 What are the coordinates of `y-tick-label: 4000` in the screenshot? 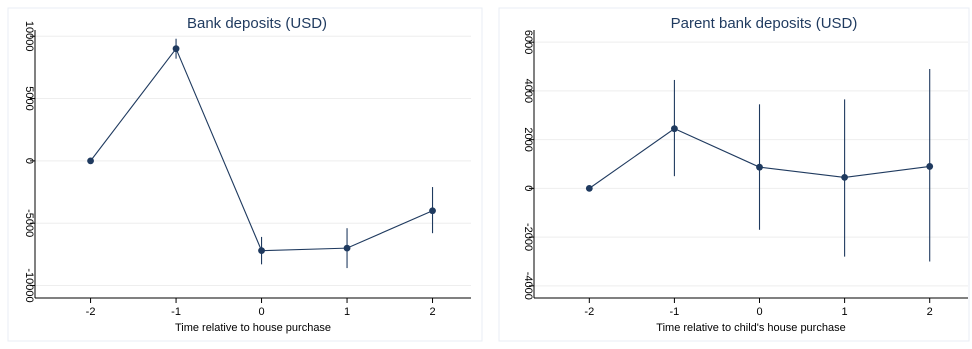 It's located at (528, 91).